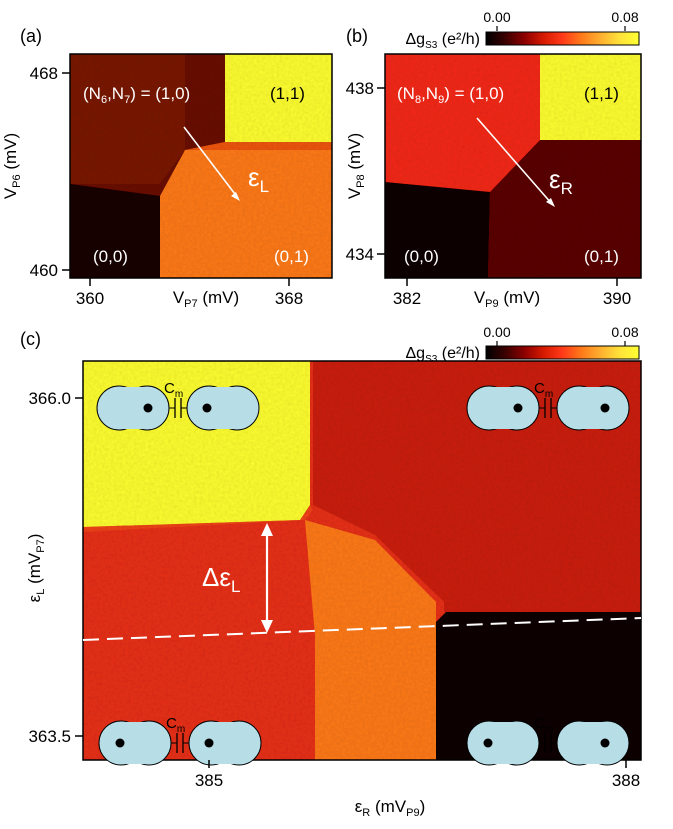 The height and width of the screenshot is (829, 673). I want to click on colorbar-bottom-max: 0.08, so click(624, 332).